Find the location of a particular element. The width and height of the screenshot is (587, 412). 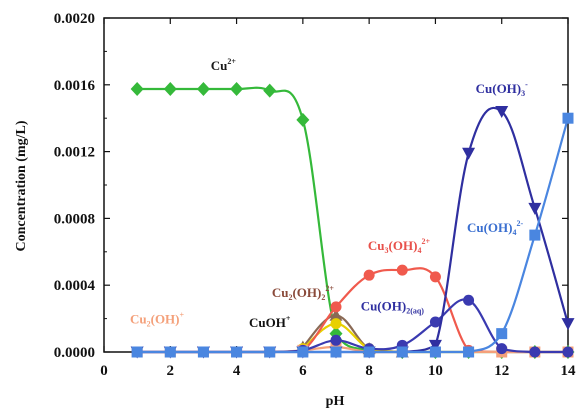

x-tick-label: 2 is located at coordinates (171, 371).